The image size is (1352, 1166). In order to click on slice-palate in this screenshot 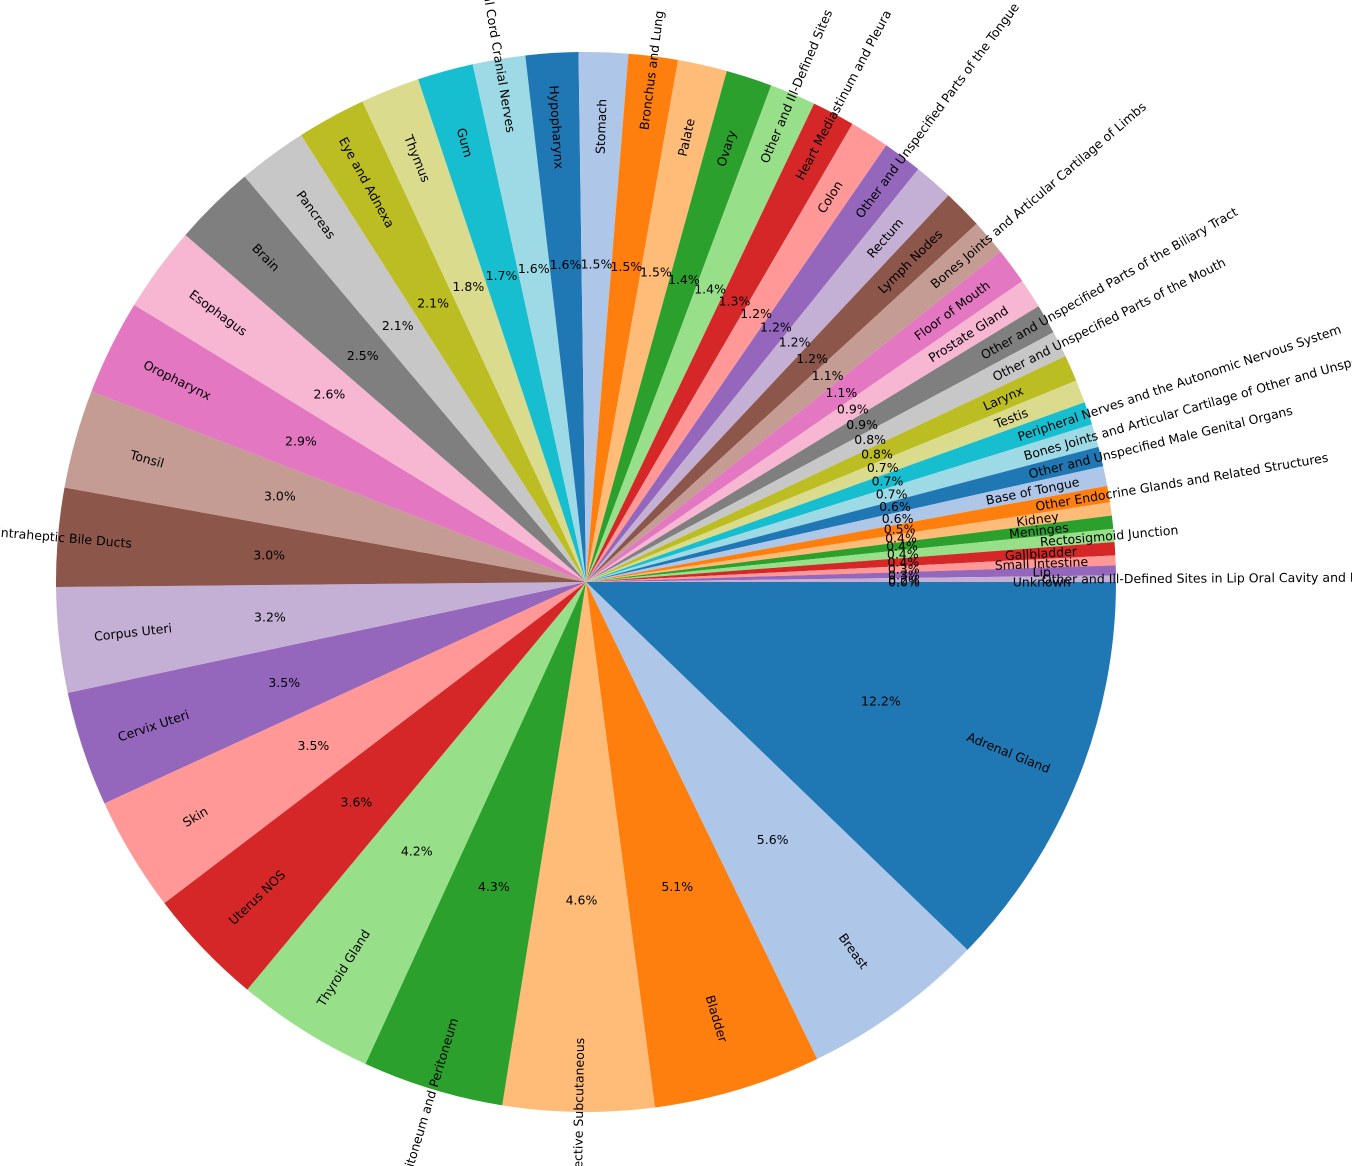, I will do `click(656, 321)`.